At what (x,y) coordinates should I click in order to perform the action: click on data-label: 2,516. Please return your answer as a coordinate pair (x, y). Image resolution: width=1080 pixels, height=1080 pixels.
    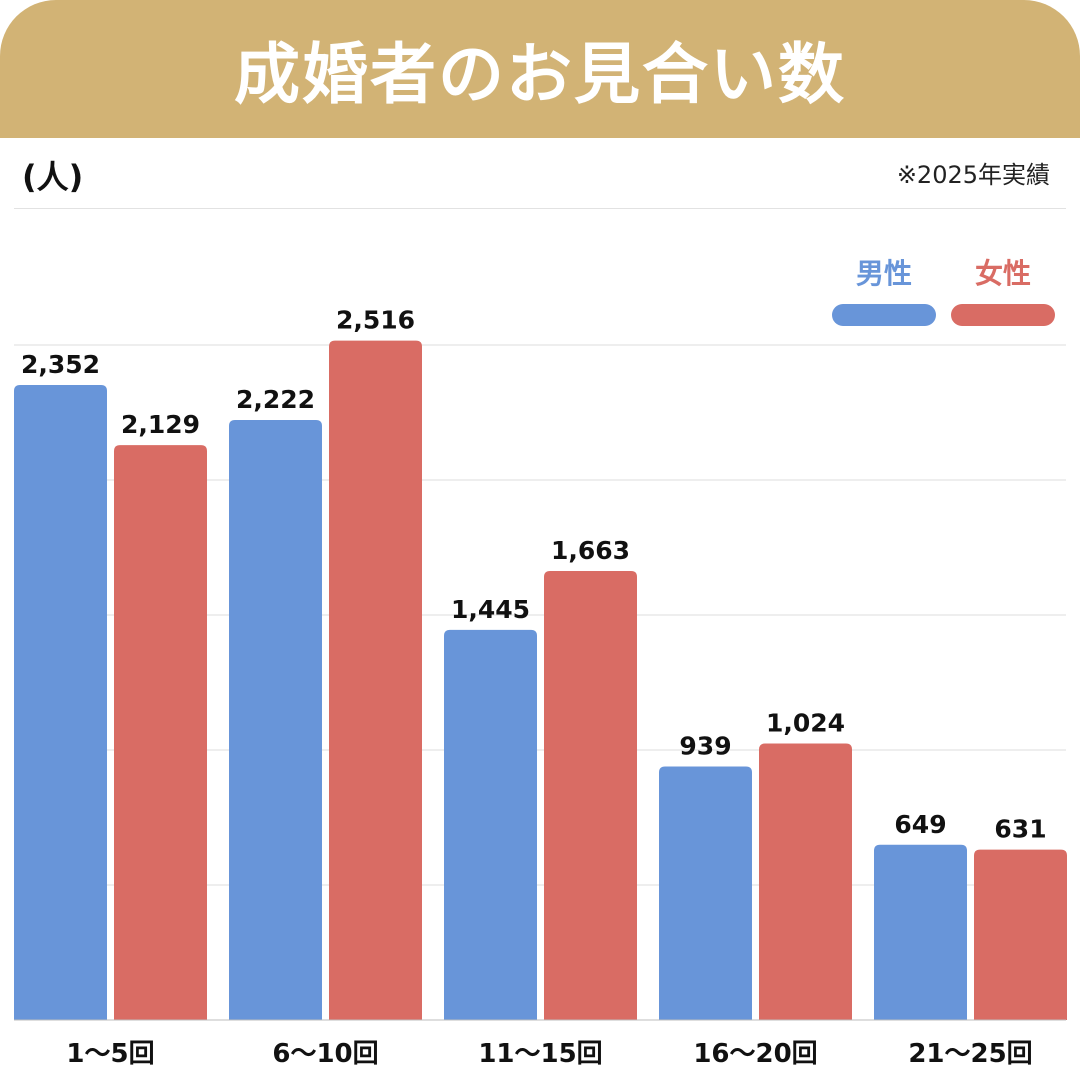
    Looking at the image, I should click on (375, 320).